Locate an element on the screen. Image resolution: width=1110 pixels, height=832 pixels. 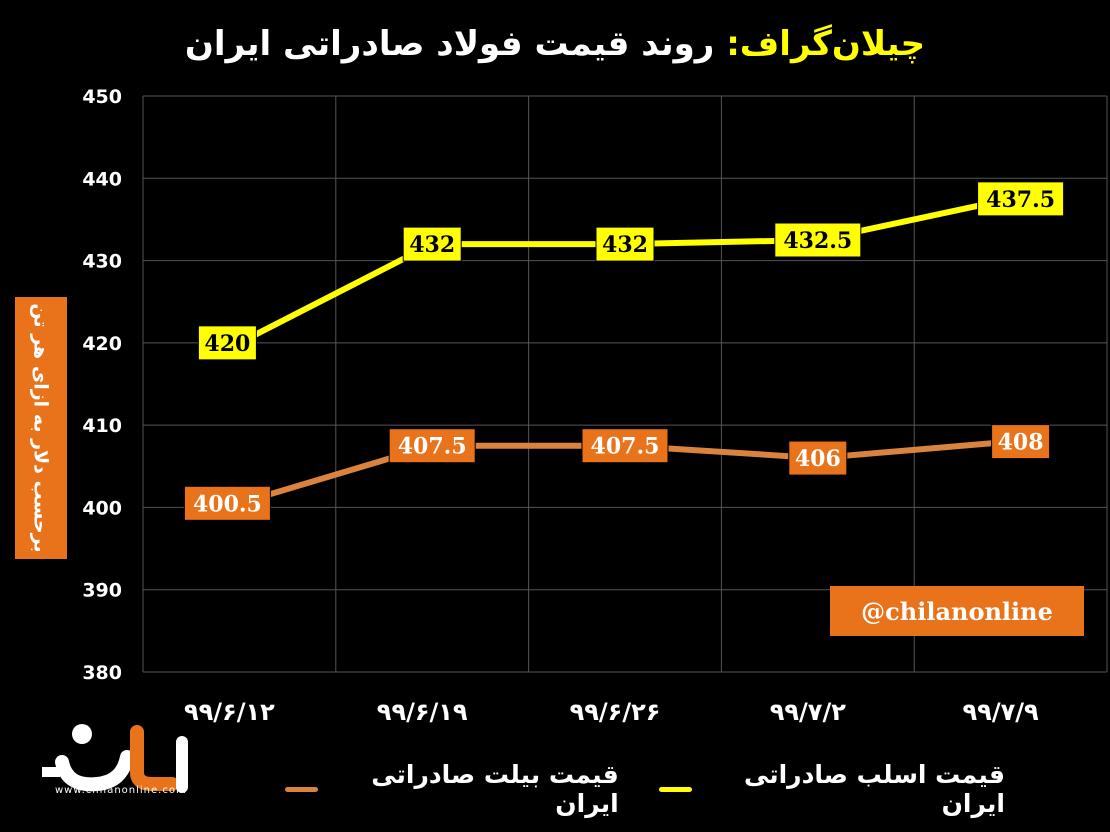
x-tick-label: ۹۹/۶/۲۶ is located at coordinates (615, 712).